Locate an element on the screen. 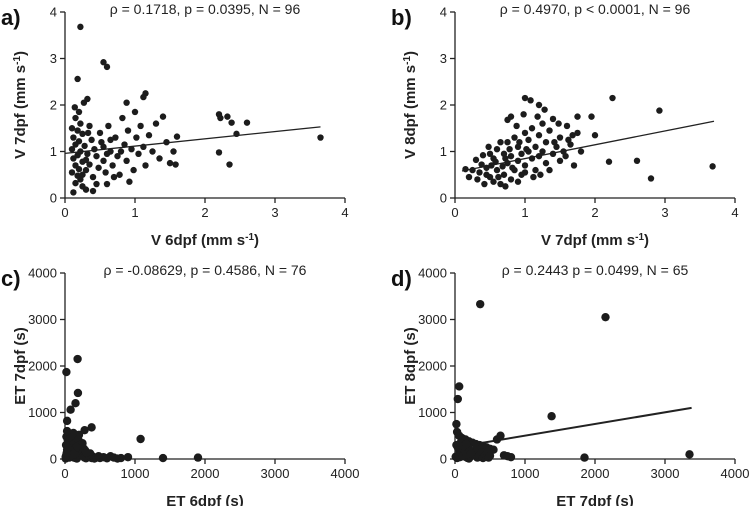 The width and height of the screenshot is (752, 506). y-tick-label: 3 is located at coordinates (443, 58).